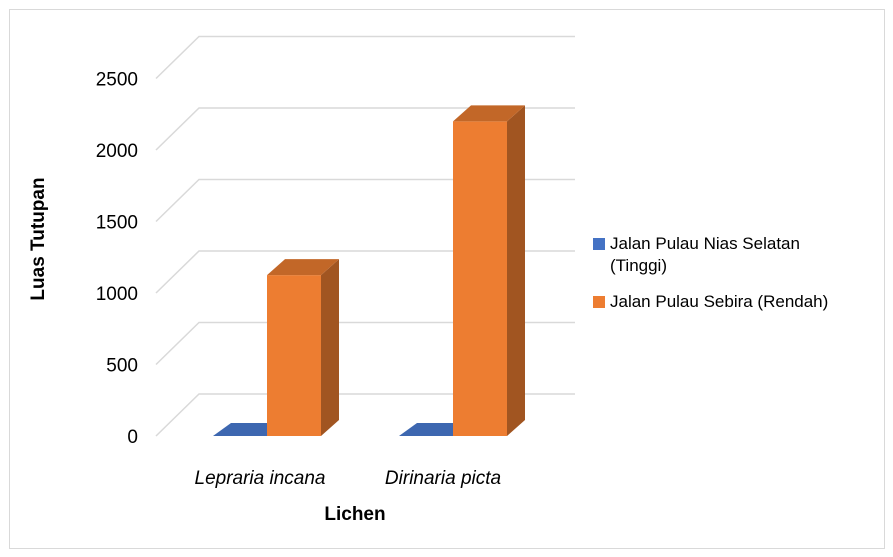 This screenshot has height=557, width=893. Describe the element at coordinates (117, 80) in the screenshot. I see `y-tick-label: 2500` at that location.